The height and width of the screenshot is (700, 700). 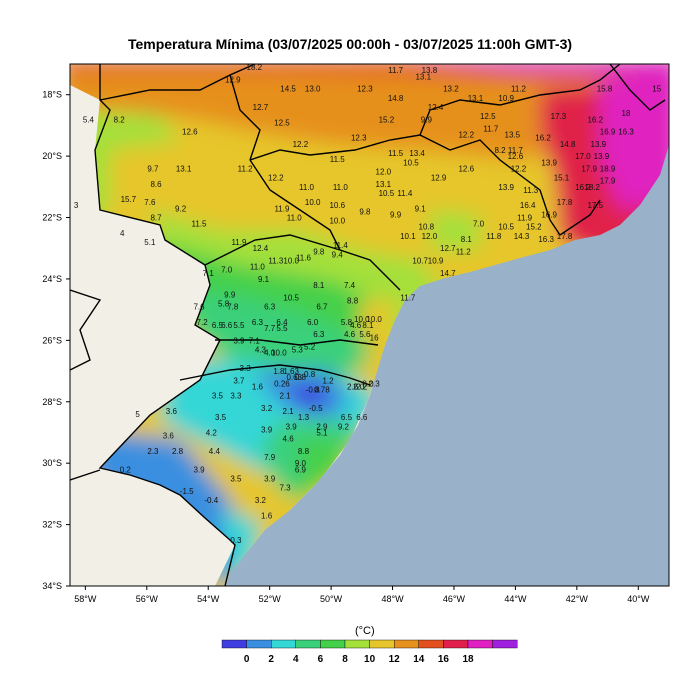 I want to click on station-value: 17.0, so click(x=583, y=156).